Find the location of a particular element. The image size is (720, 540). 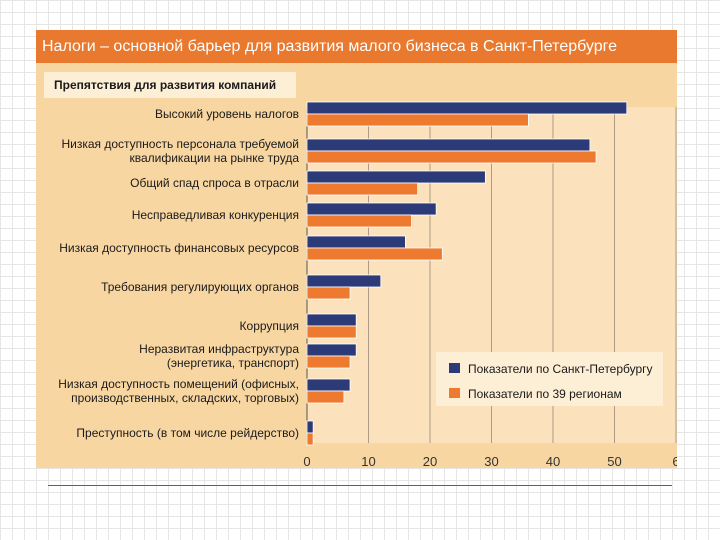

category-label: Высокий уровень налогов is located at coordinates (227, 114).